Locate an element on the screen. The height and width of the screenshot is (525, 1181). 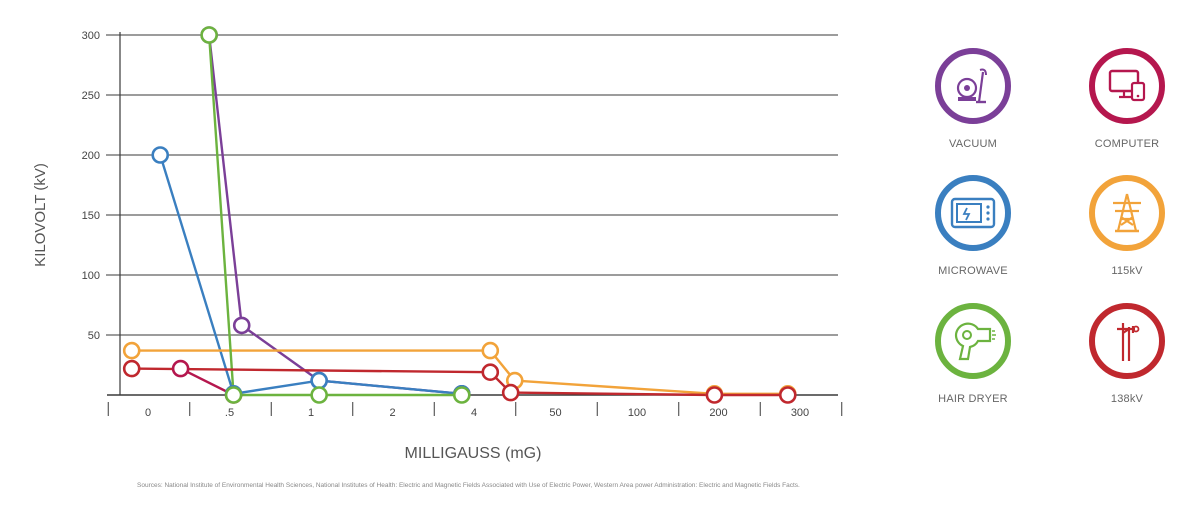
legend-item-vacuum: VACUUM is located at coordinates (973, 99).